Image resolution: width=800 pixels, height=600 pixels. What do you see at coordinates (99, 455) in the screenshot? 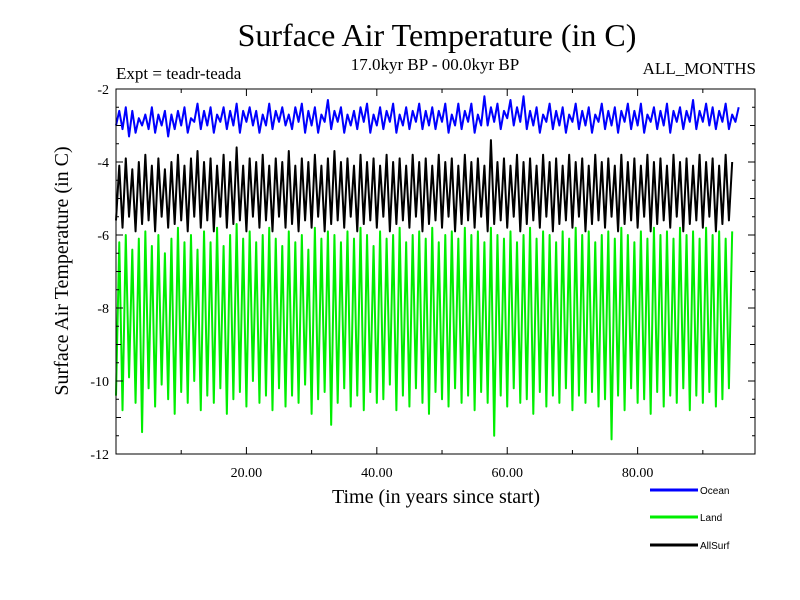
I see `y-tick-label: -12` at bounding box center [99, 455].